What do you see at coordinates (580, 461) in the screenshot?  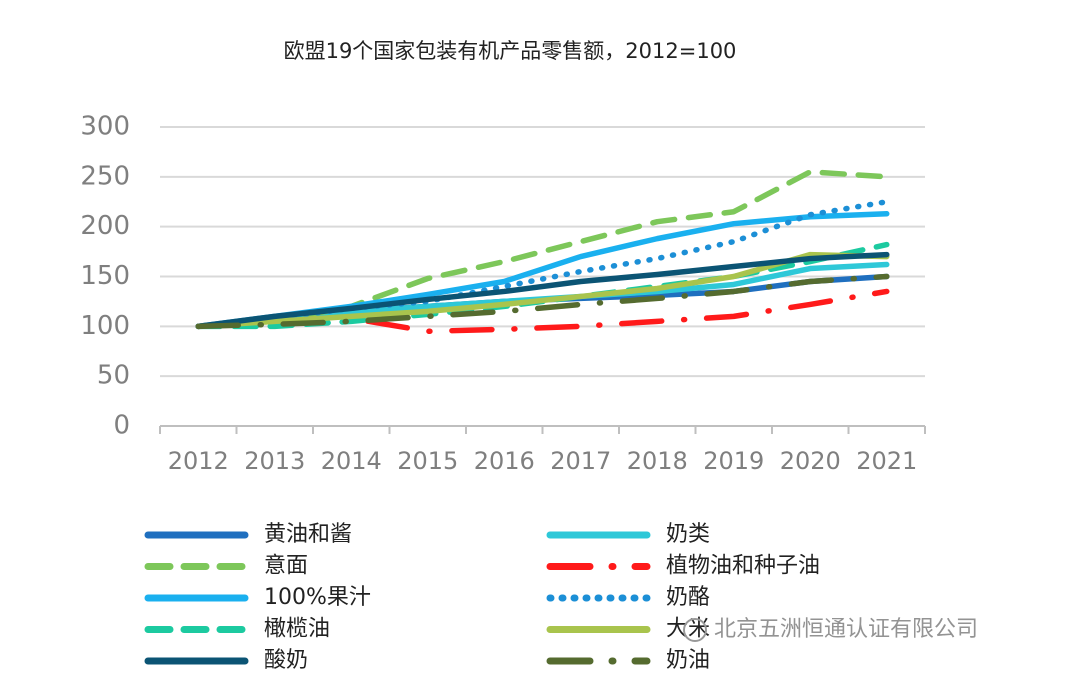 I see `x-tick-label: 2017` at bounding box center [580, 461].